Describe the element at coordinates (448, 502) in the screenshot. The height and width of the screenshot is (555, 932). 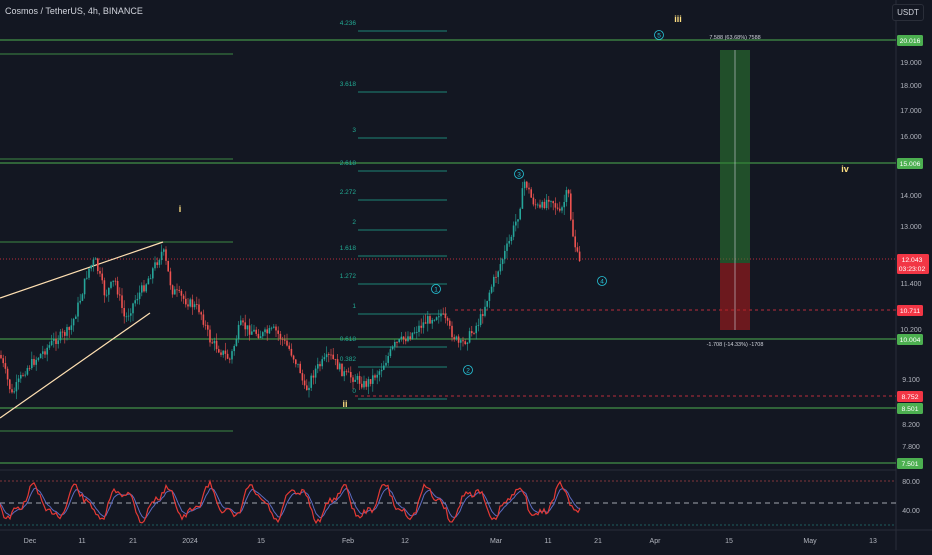
I see `rsi-pane` at that location.